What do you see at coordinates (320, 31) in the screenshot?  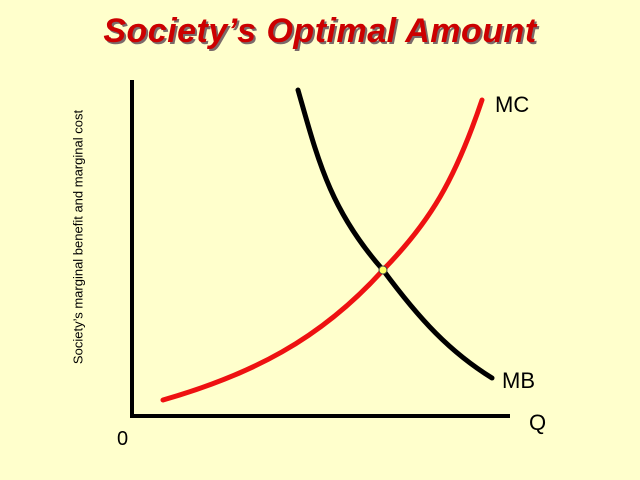 I see `diagram-title: Society’s Optimal Amount` at bounding box center [320, 31].